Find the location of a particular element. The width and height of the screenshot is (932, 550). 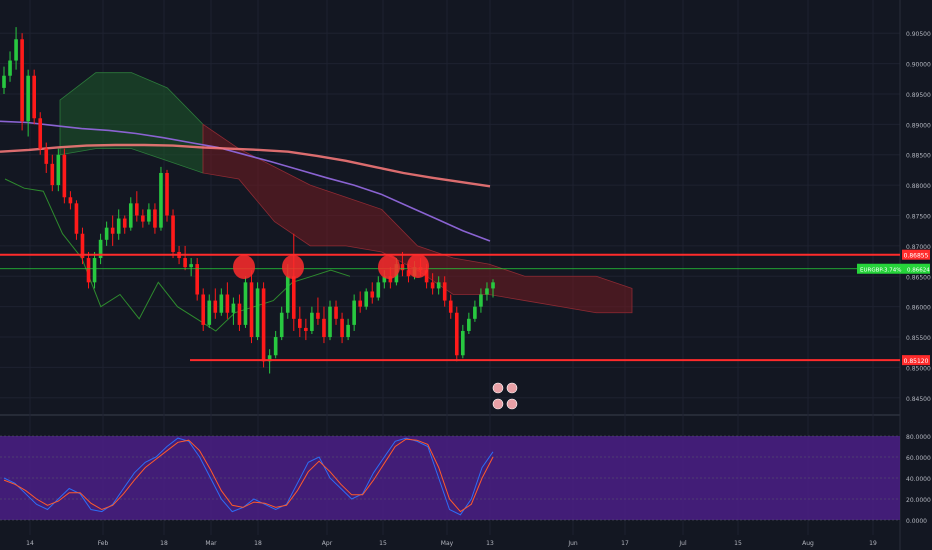

stoch-y-tick-label: 80.0000 is located at coordinates (918, 437).